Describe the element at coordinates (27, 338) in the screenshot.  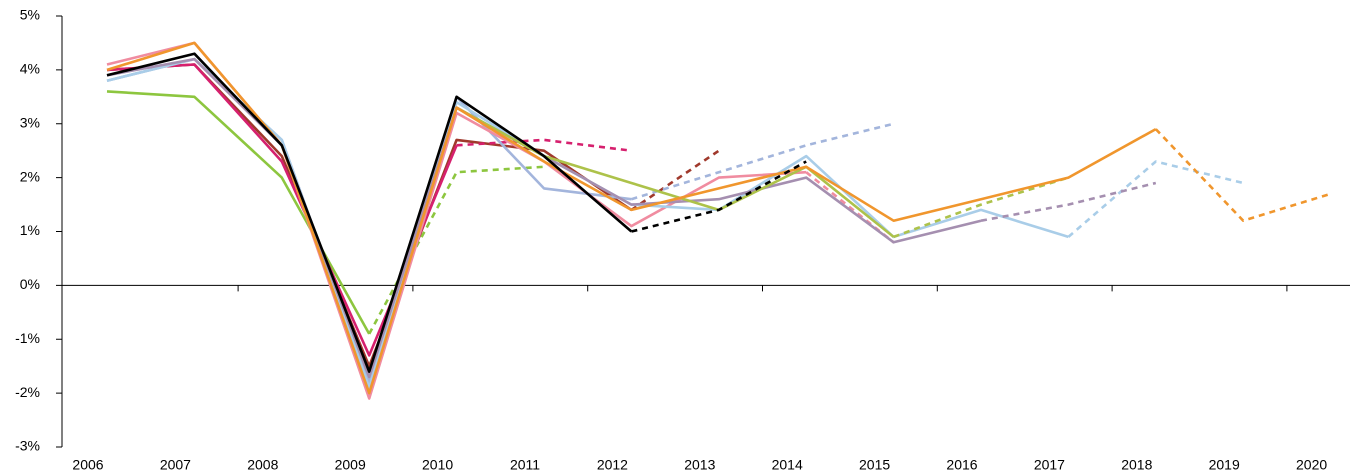
I see `y-tick-label: -1%` at that location.